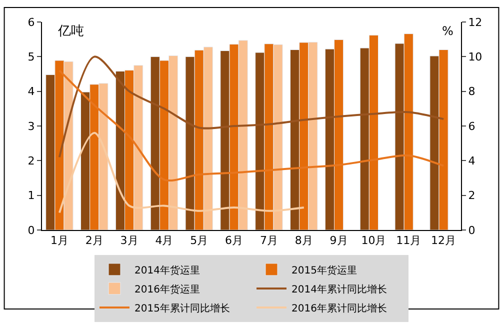 This screenshot has height=334, width=503. What do you see at coordinates (339, 308) in the screenshot?
I see `legend-label: 2016年累计同比增长` at bounding box center [339, 308].